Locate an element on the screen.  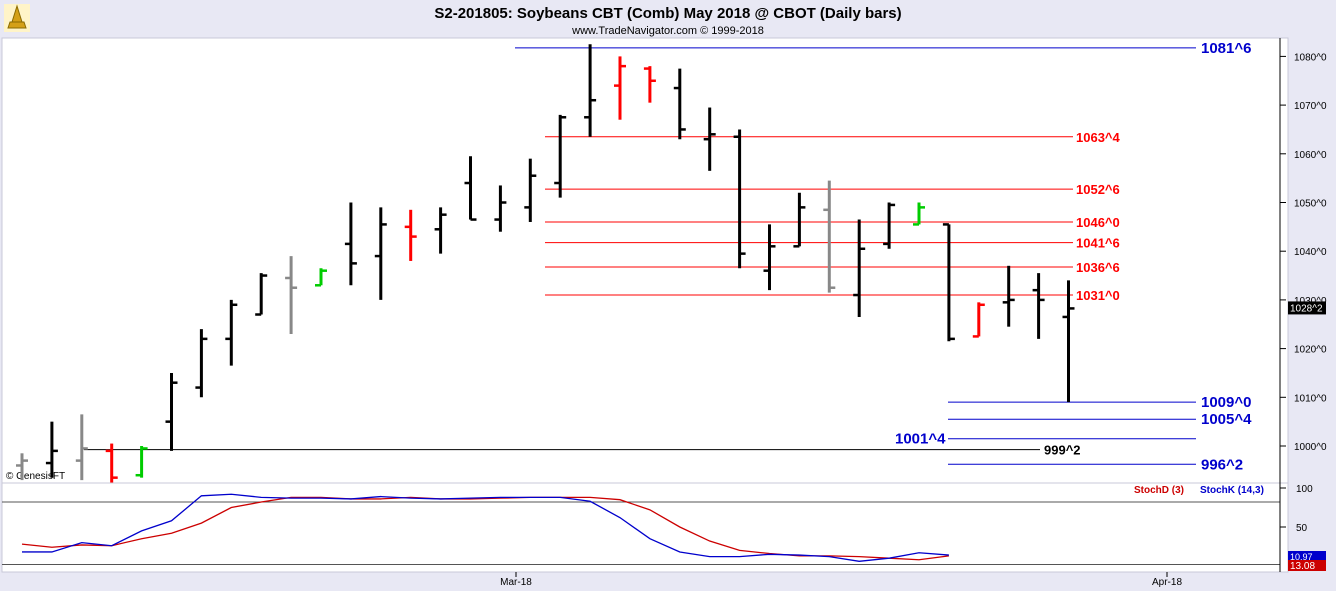
level-label: 1036^6 is located at coordinates (1098, 267).